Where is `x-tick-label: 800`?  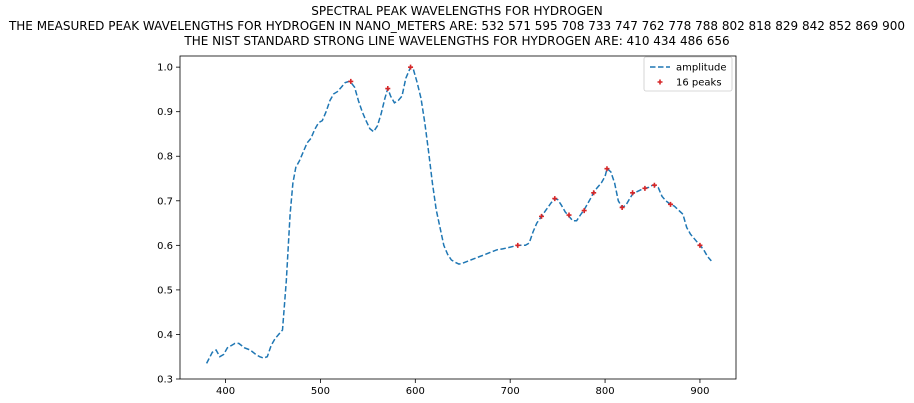 x-tick-label: 800 is located at coordinates (605, 391).